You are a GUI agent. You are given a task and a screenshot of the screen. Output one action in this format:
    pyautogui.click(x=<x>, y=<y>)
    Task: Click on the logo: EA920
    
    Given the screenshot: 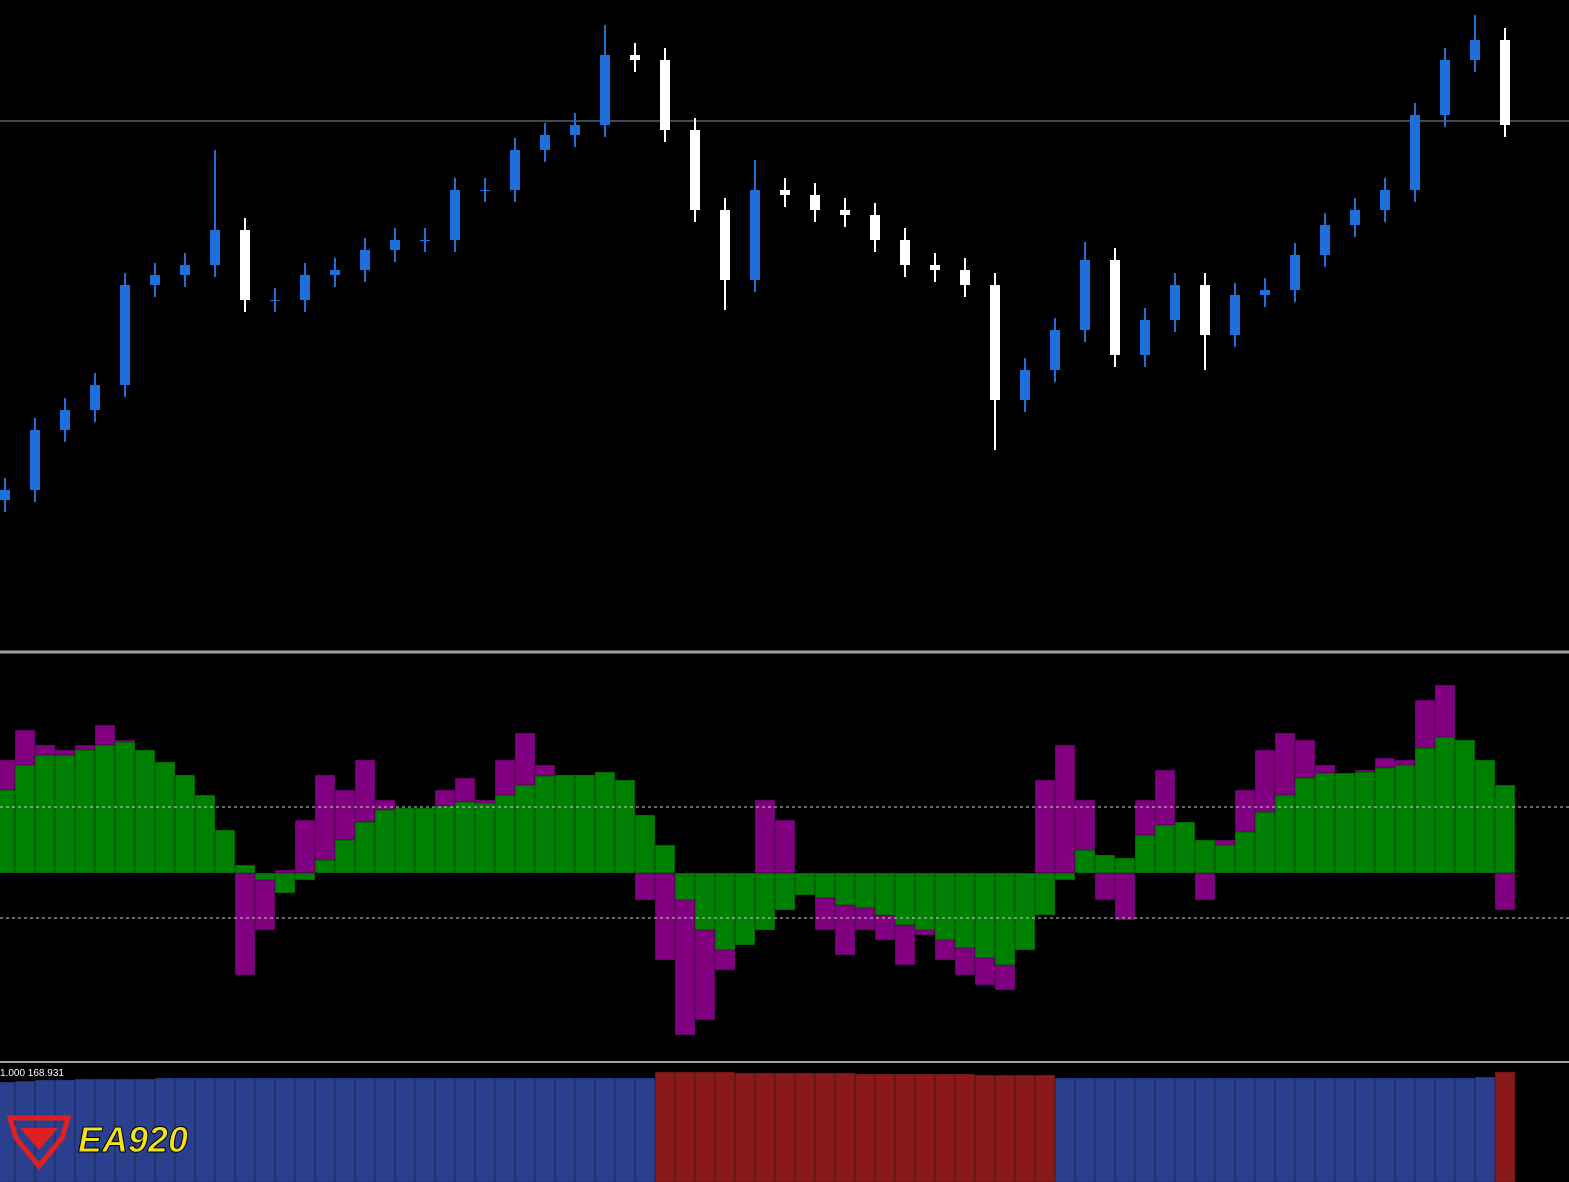 What is the action you would take?
    pyautogui.click(x=97, y=1142)
    